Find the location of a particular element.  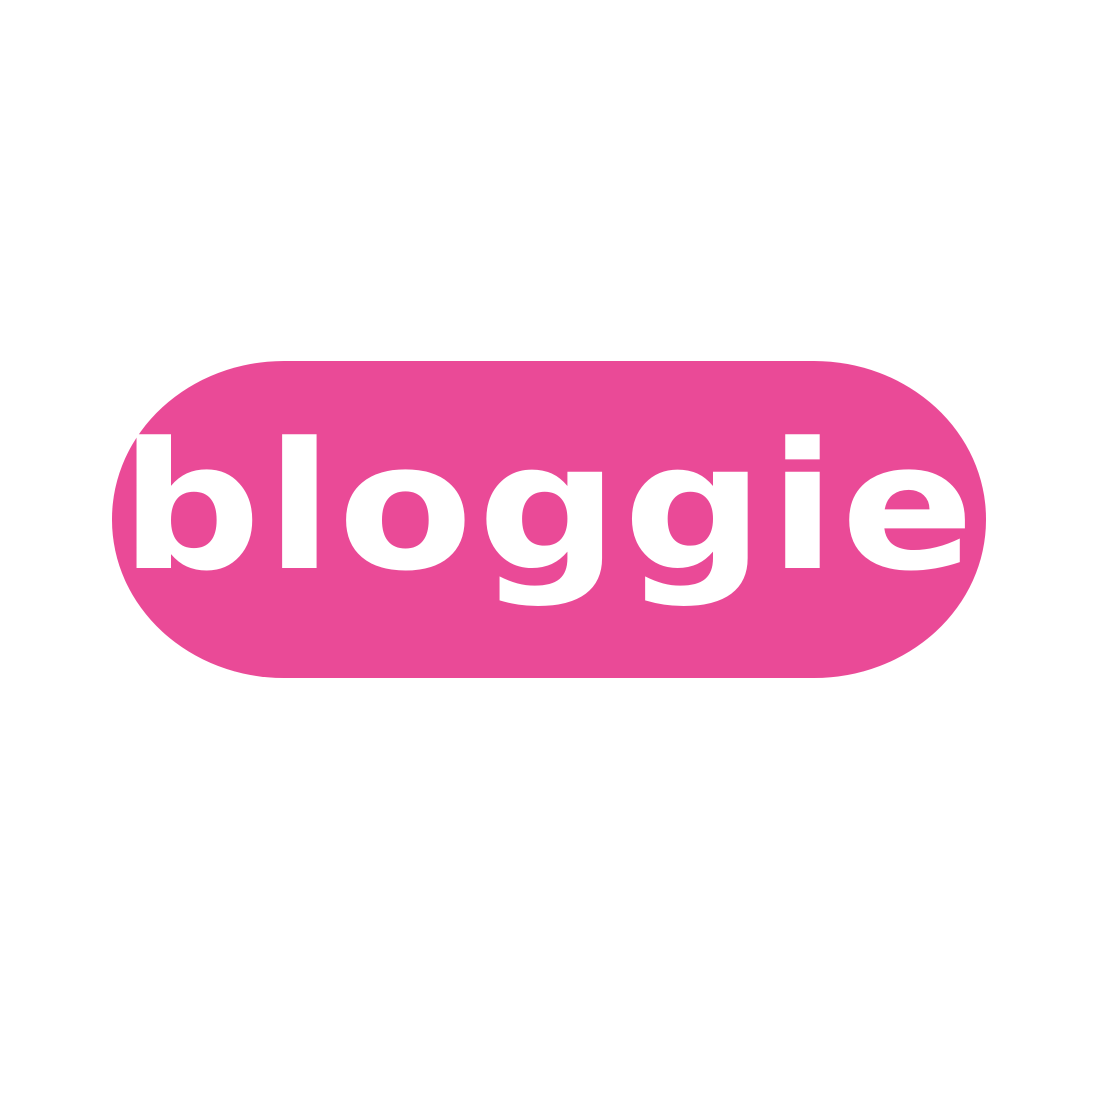

logo-wordmark: bloggie is located at coordinates (549, 507).